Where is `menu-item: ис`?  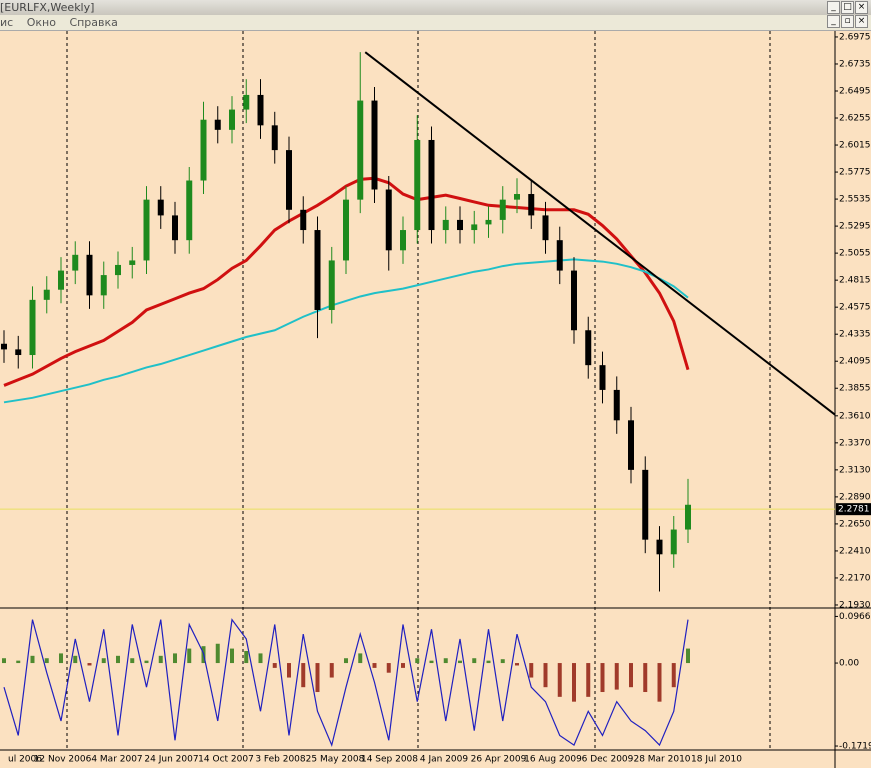 menu-item: ис is located at coordinates (7, 22).